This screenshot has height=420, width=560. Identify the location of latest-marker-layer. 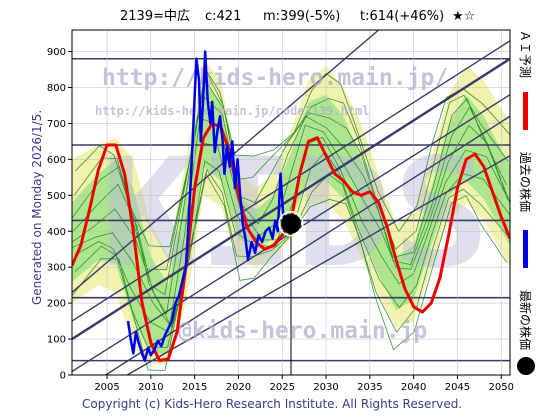
(291, 223).